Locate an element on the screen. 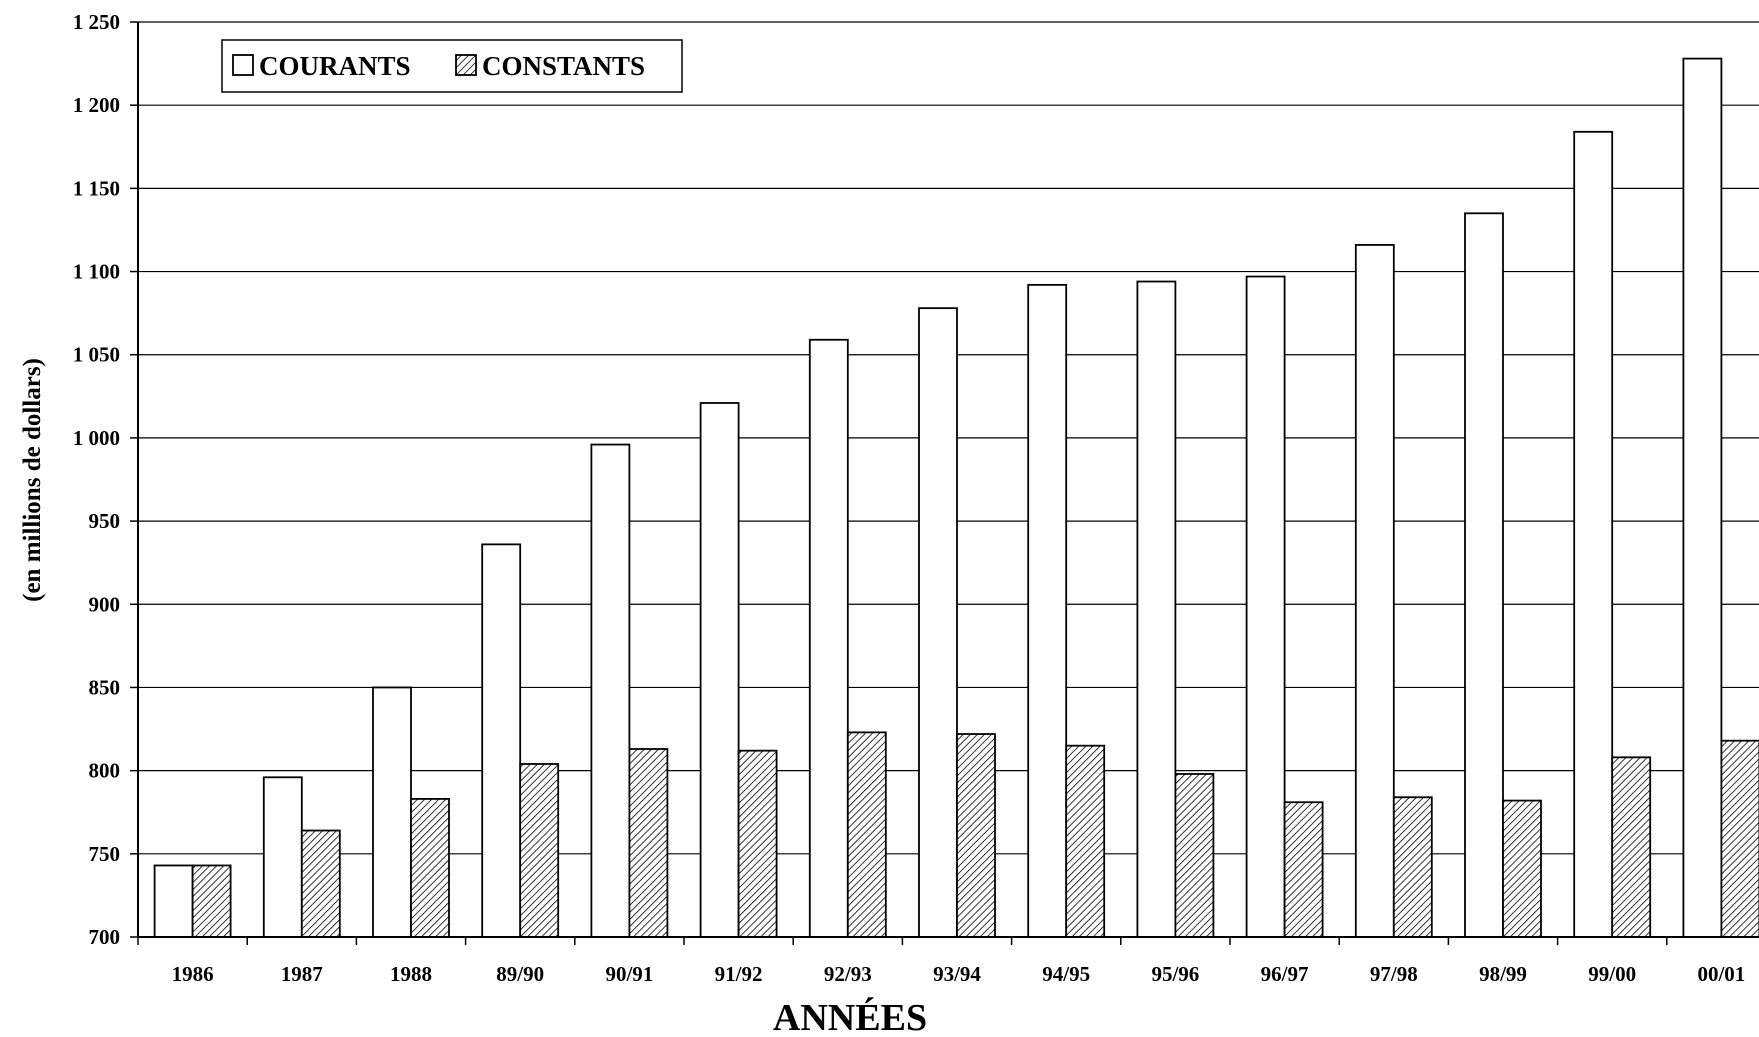 This screenshot has width=1759, height=1037. bar-constants-1988 is located at coordinates (430, 868).